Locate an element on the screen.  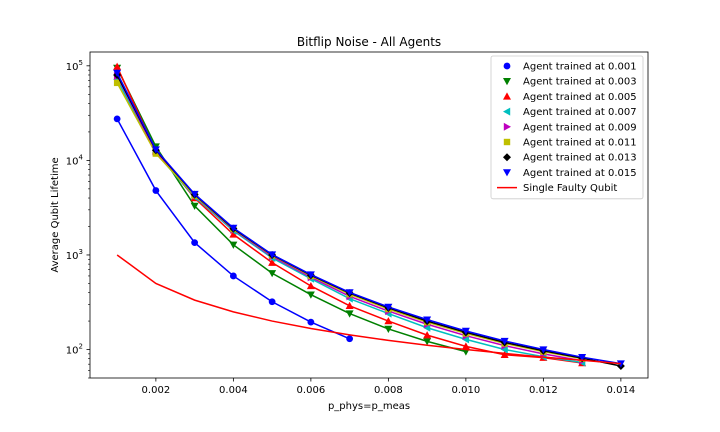
legend-entry: Single Faulty Qubit is located at coordinates (557, 188).